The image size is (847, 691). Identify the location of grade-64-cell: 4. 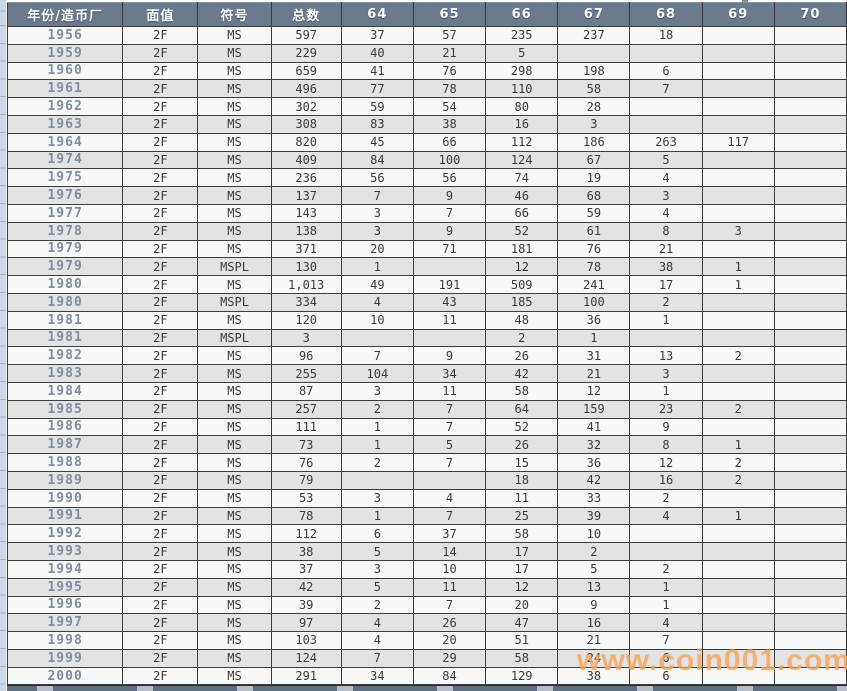
(377, 302).